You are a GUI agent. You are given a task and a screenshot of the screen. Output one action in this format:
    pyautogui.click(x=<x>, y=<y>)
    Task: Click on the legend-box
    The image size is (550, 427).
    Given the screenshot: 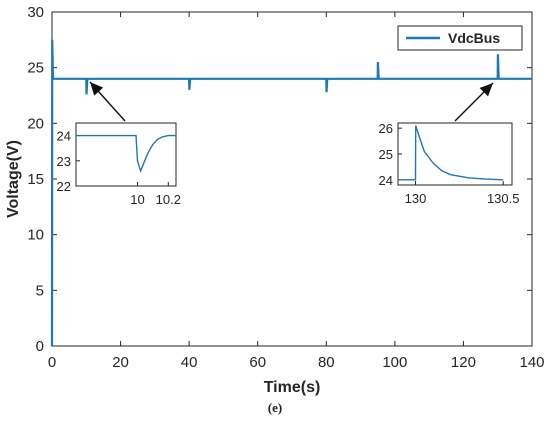 What is the action you would take?
    pyautogui.click(x=460, y=38)
    